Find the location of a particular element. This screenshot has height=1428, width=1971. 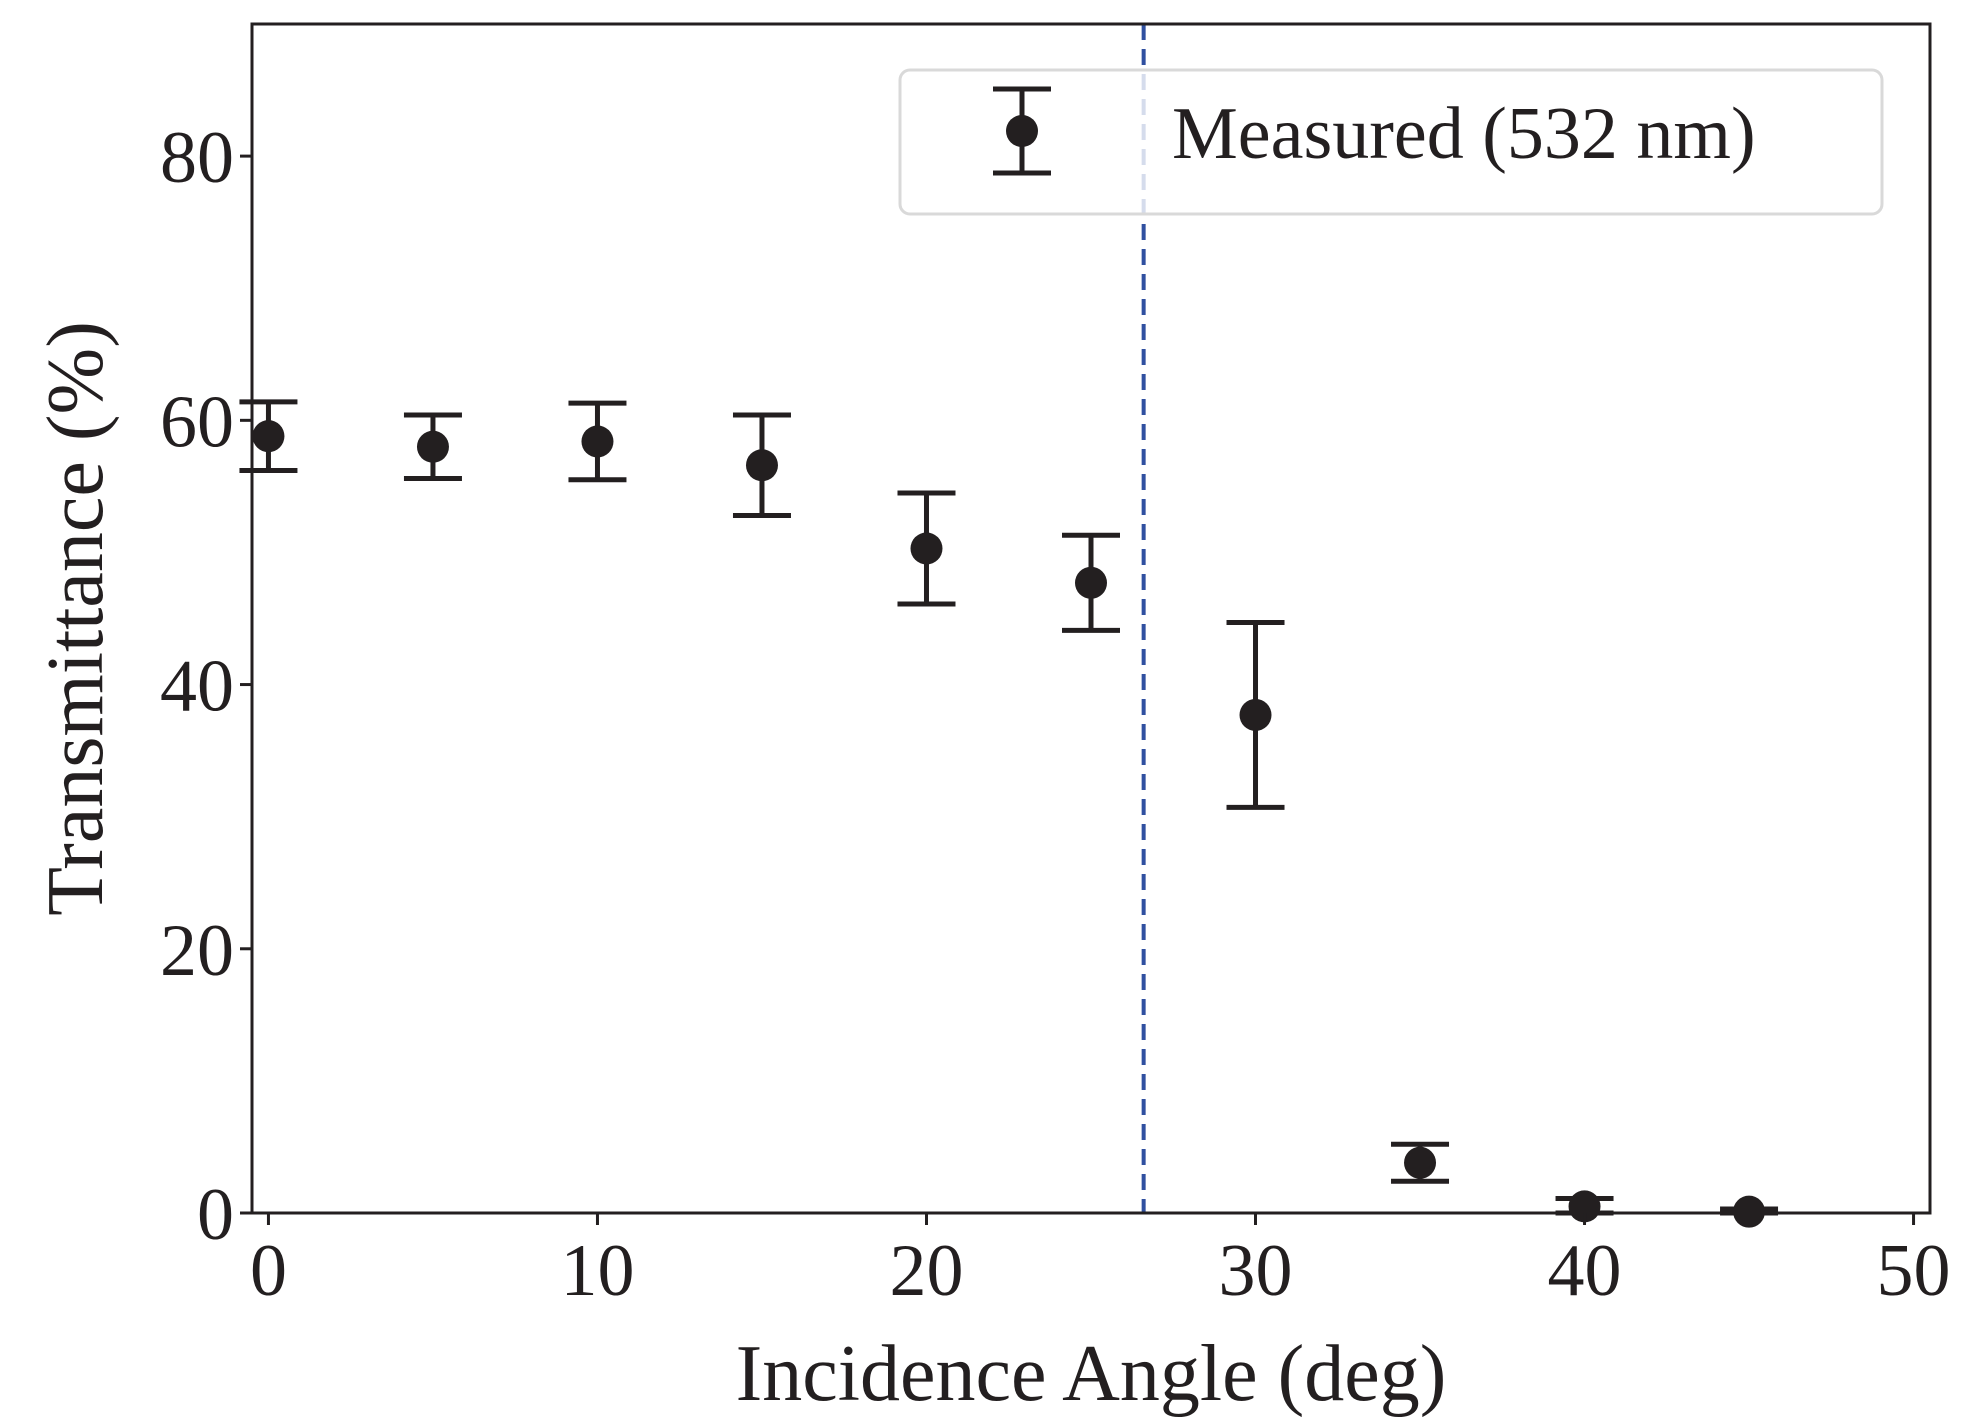

x-tick-label: 30 is located at coordinates (1256, 1271).